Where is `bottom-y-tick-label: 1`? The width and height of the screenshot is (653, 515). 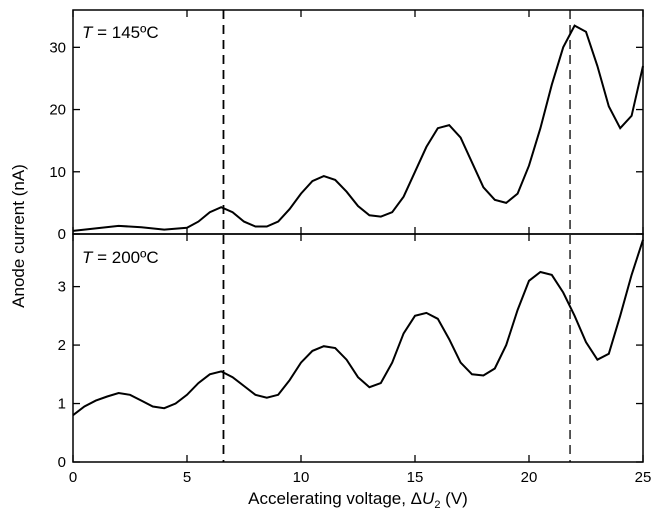
bottom-y-tick-label: 1 is located at coordinates (62, 404).